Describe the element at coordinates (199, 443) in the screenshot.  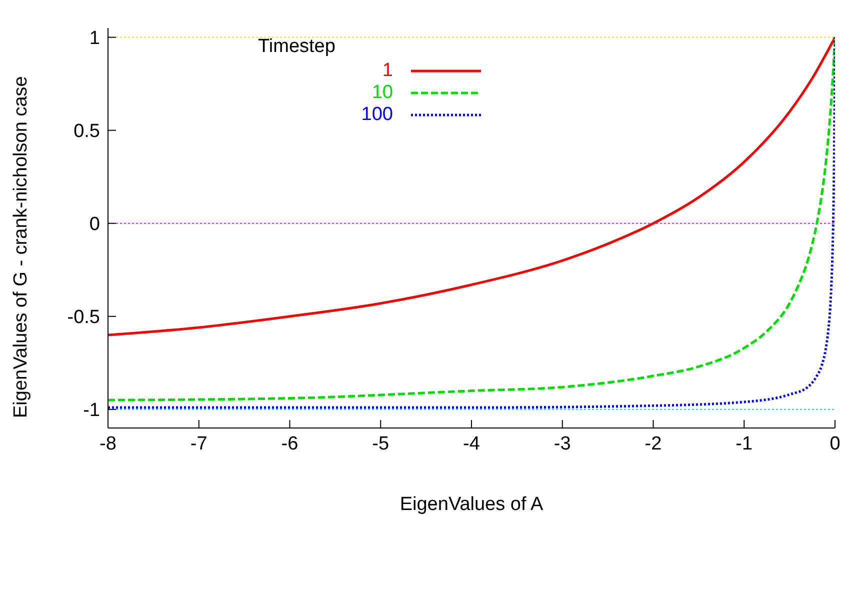
I see `x-tick-label: -7` at that location.